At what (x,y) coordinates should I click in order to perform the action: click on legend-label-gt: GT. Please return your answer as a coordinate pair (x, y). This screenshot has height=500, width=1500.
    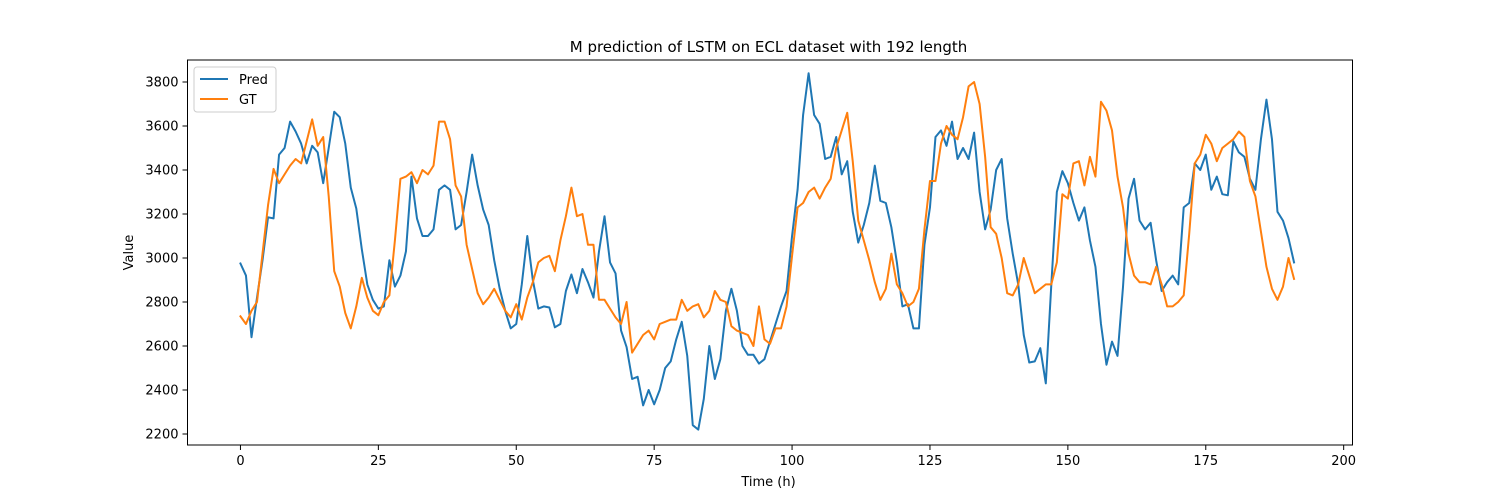
    Looking at the image, I should click on (248, 100).